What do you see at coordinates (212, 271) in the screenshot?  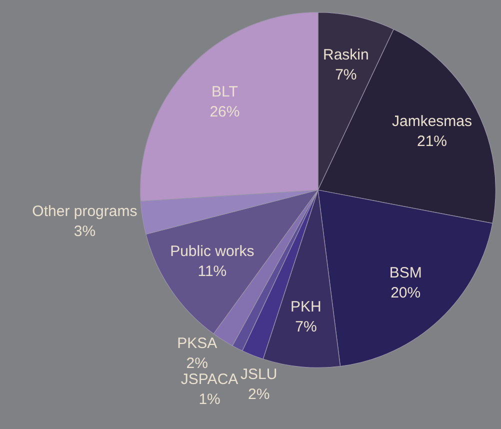 I see `data-label: 11%` at bounding box center [212, 271].